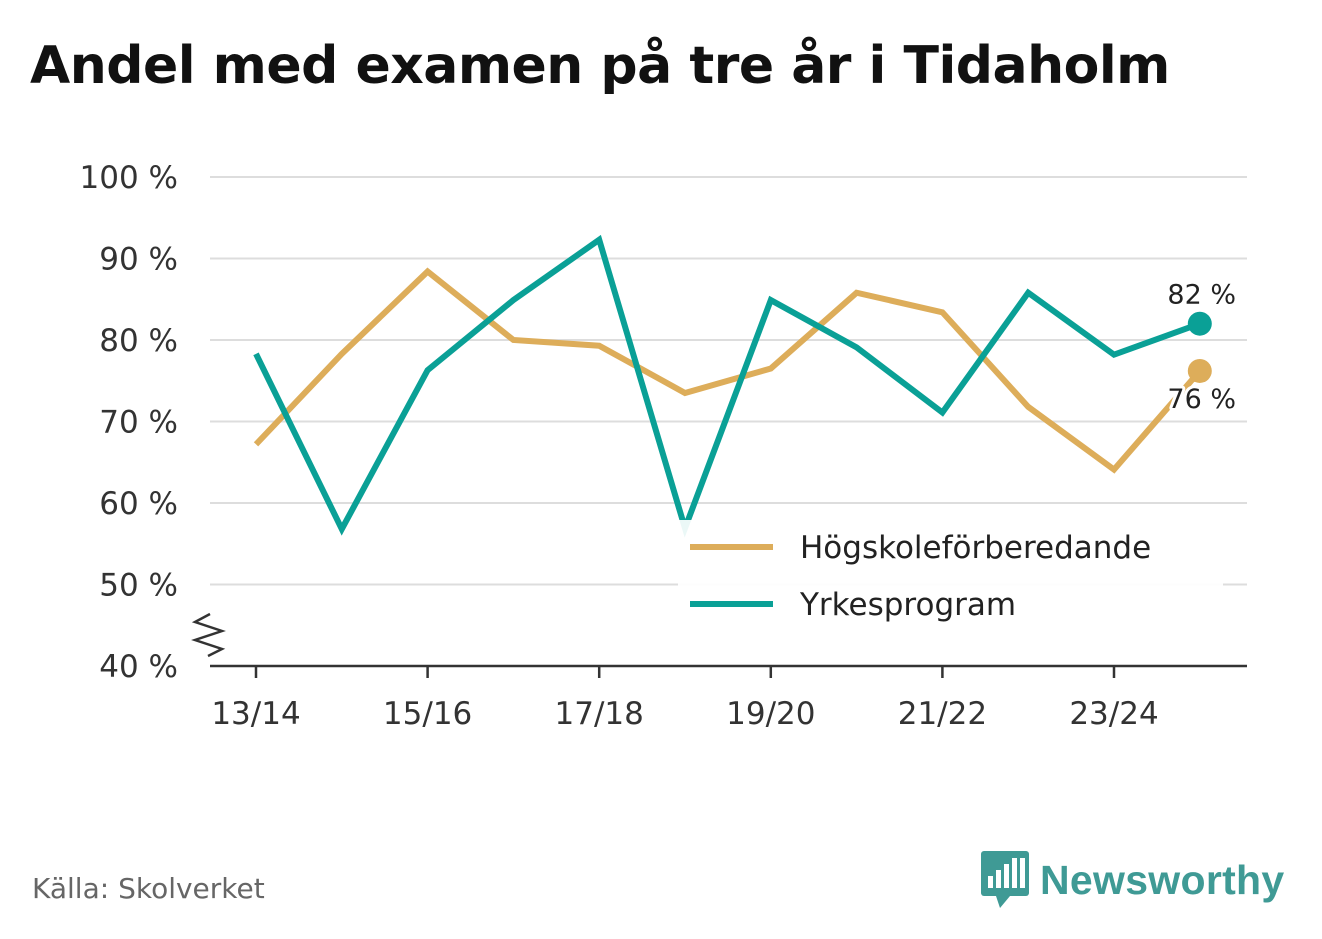  I want to click on x-tick-label: 17/18, so click(599, 714).